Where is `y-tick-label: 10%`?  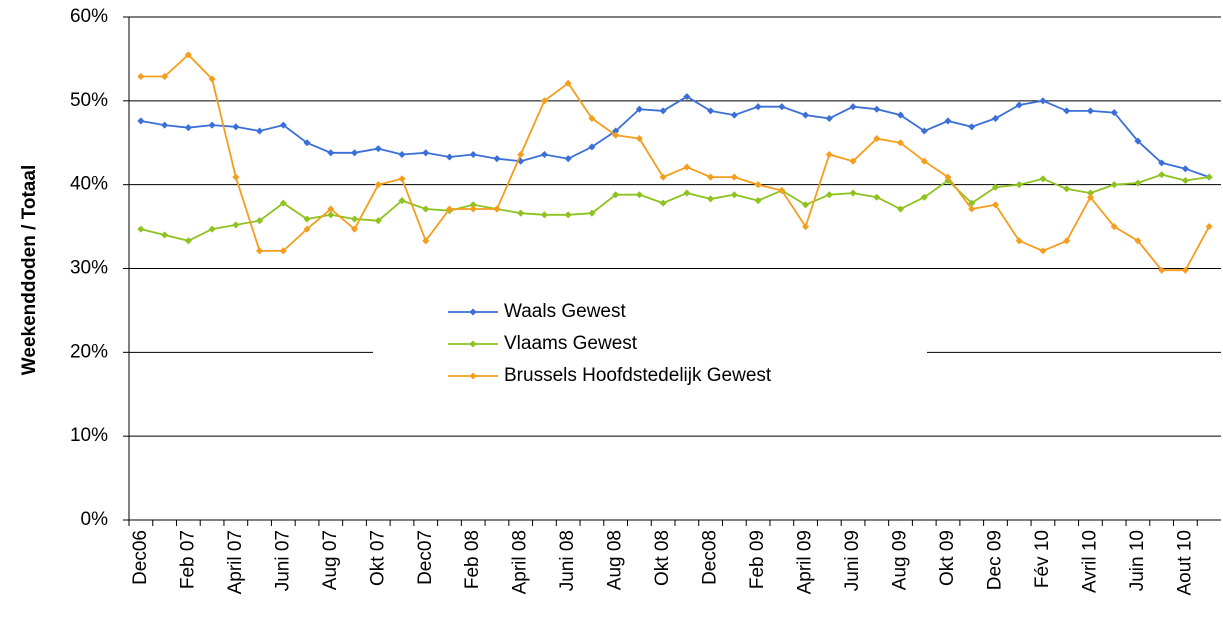 y-tick-label: 10% is located at coordinates (89, 435).